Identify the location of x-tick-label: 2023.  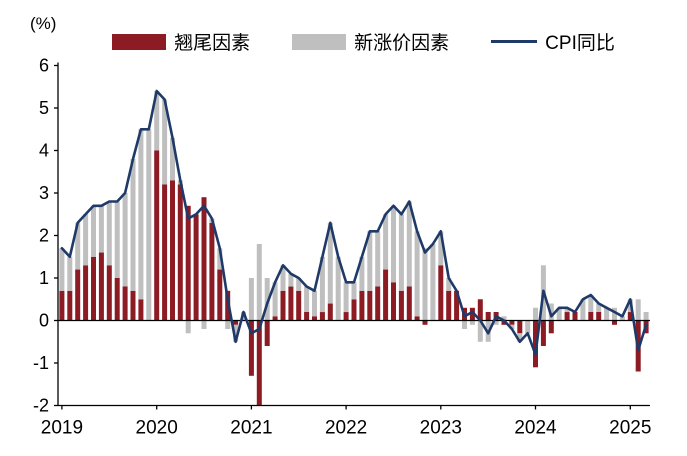
(441, 428).